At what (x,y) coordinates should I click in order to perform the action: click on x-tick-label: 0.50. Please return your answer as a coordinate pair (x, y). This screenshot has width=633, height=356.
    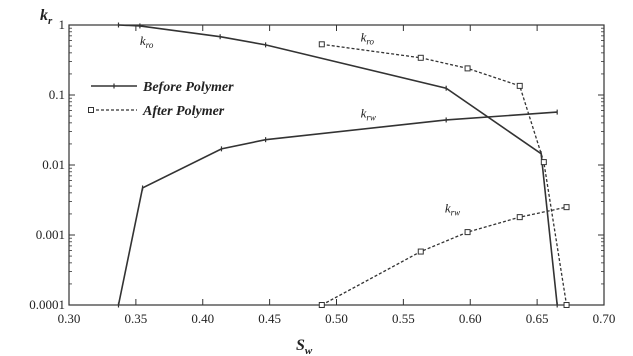
    Looking at the image, I should click on (336, 318).